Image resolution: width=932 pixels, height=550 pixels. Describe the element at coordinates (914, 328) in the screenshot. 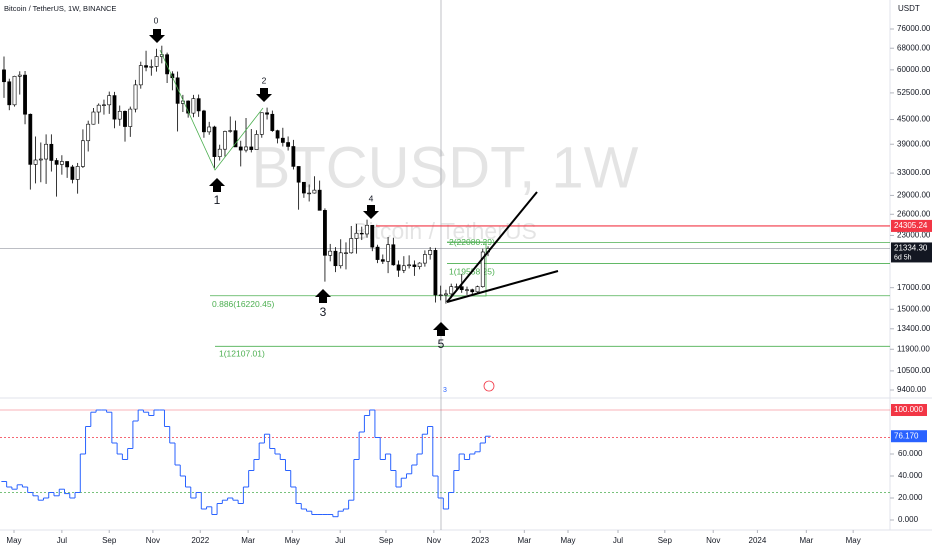

I see `y-tick-label: 13400.00` at that location.